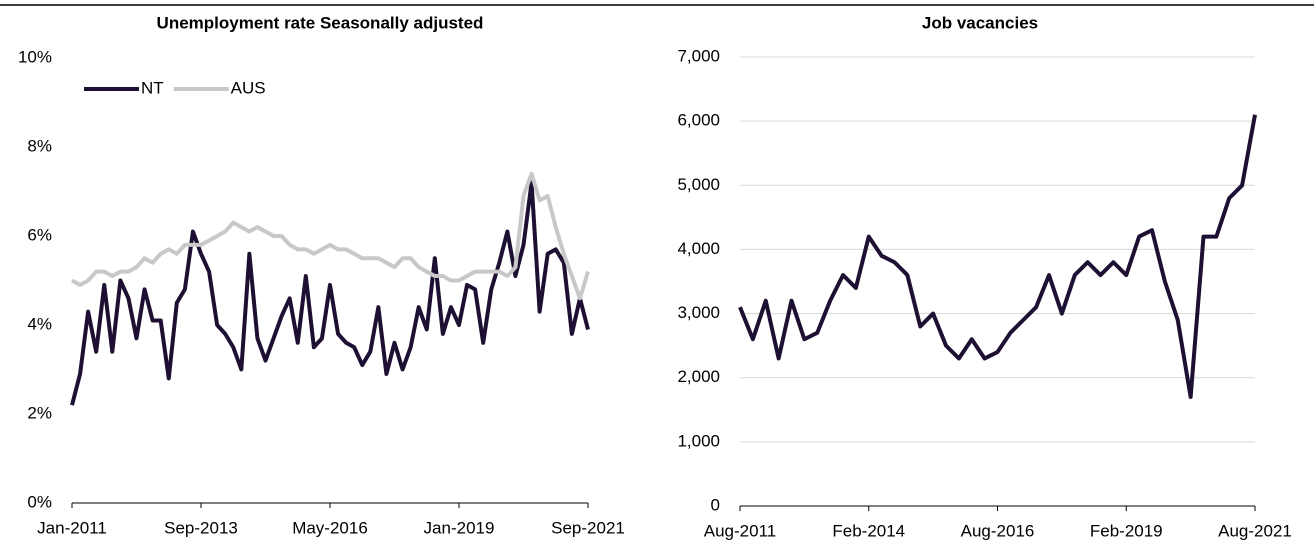  I want to click on chart-title: Job vacancies, so click(980, 22).